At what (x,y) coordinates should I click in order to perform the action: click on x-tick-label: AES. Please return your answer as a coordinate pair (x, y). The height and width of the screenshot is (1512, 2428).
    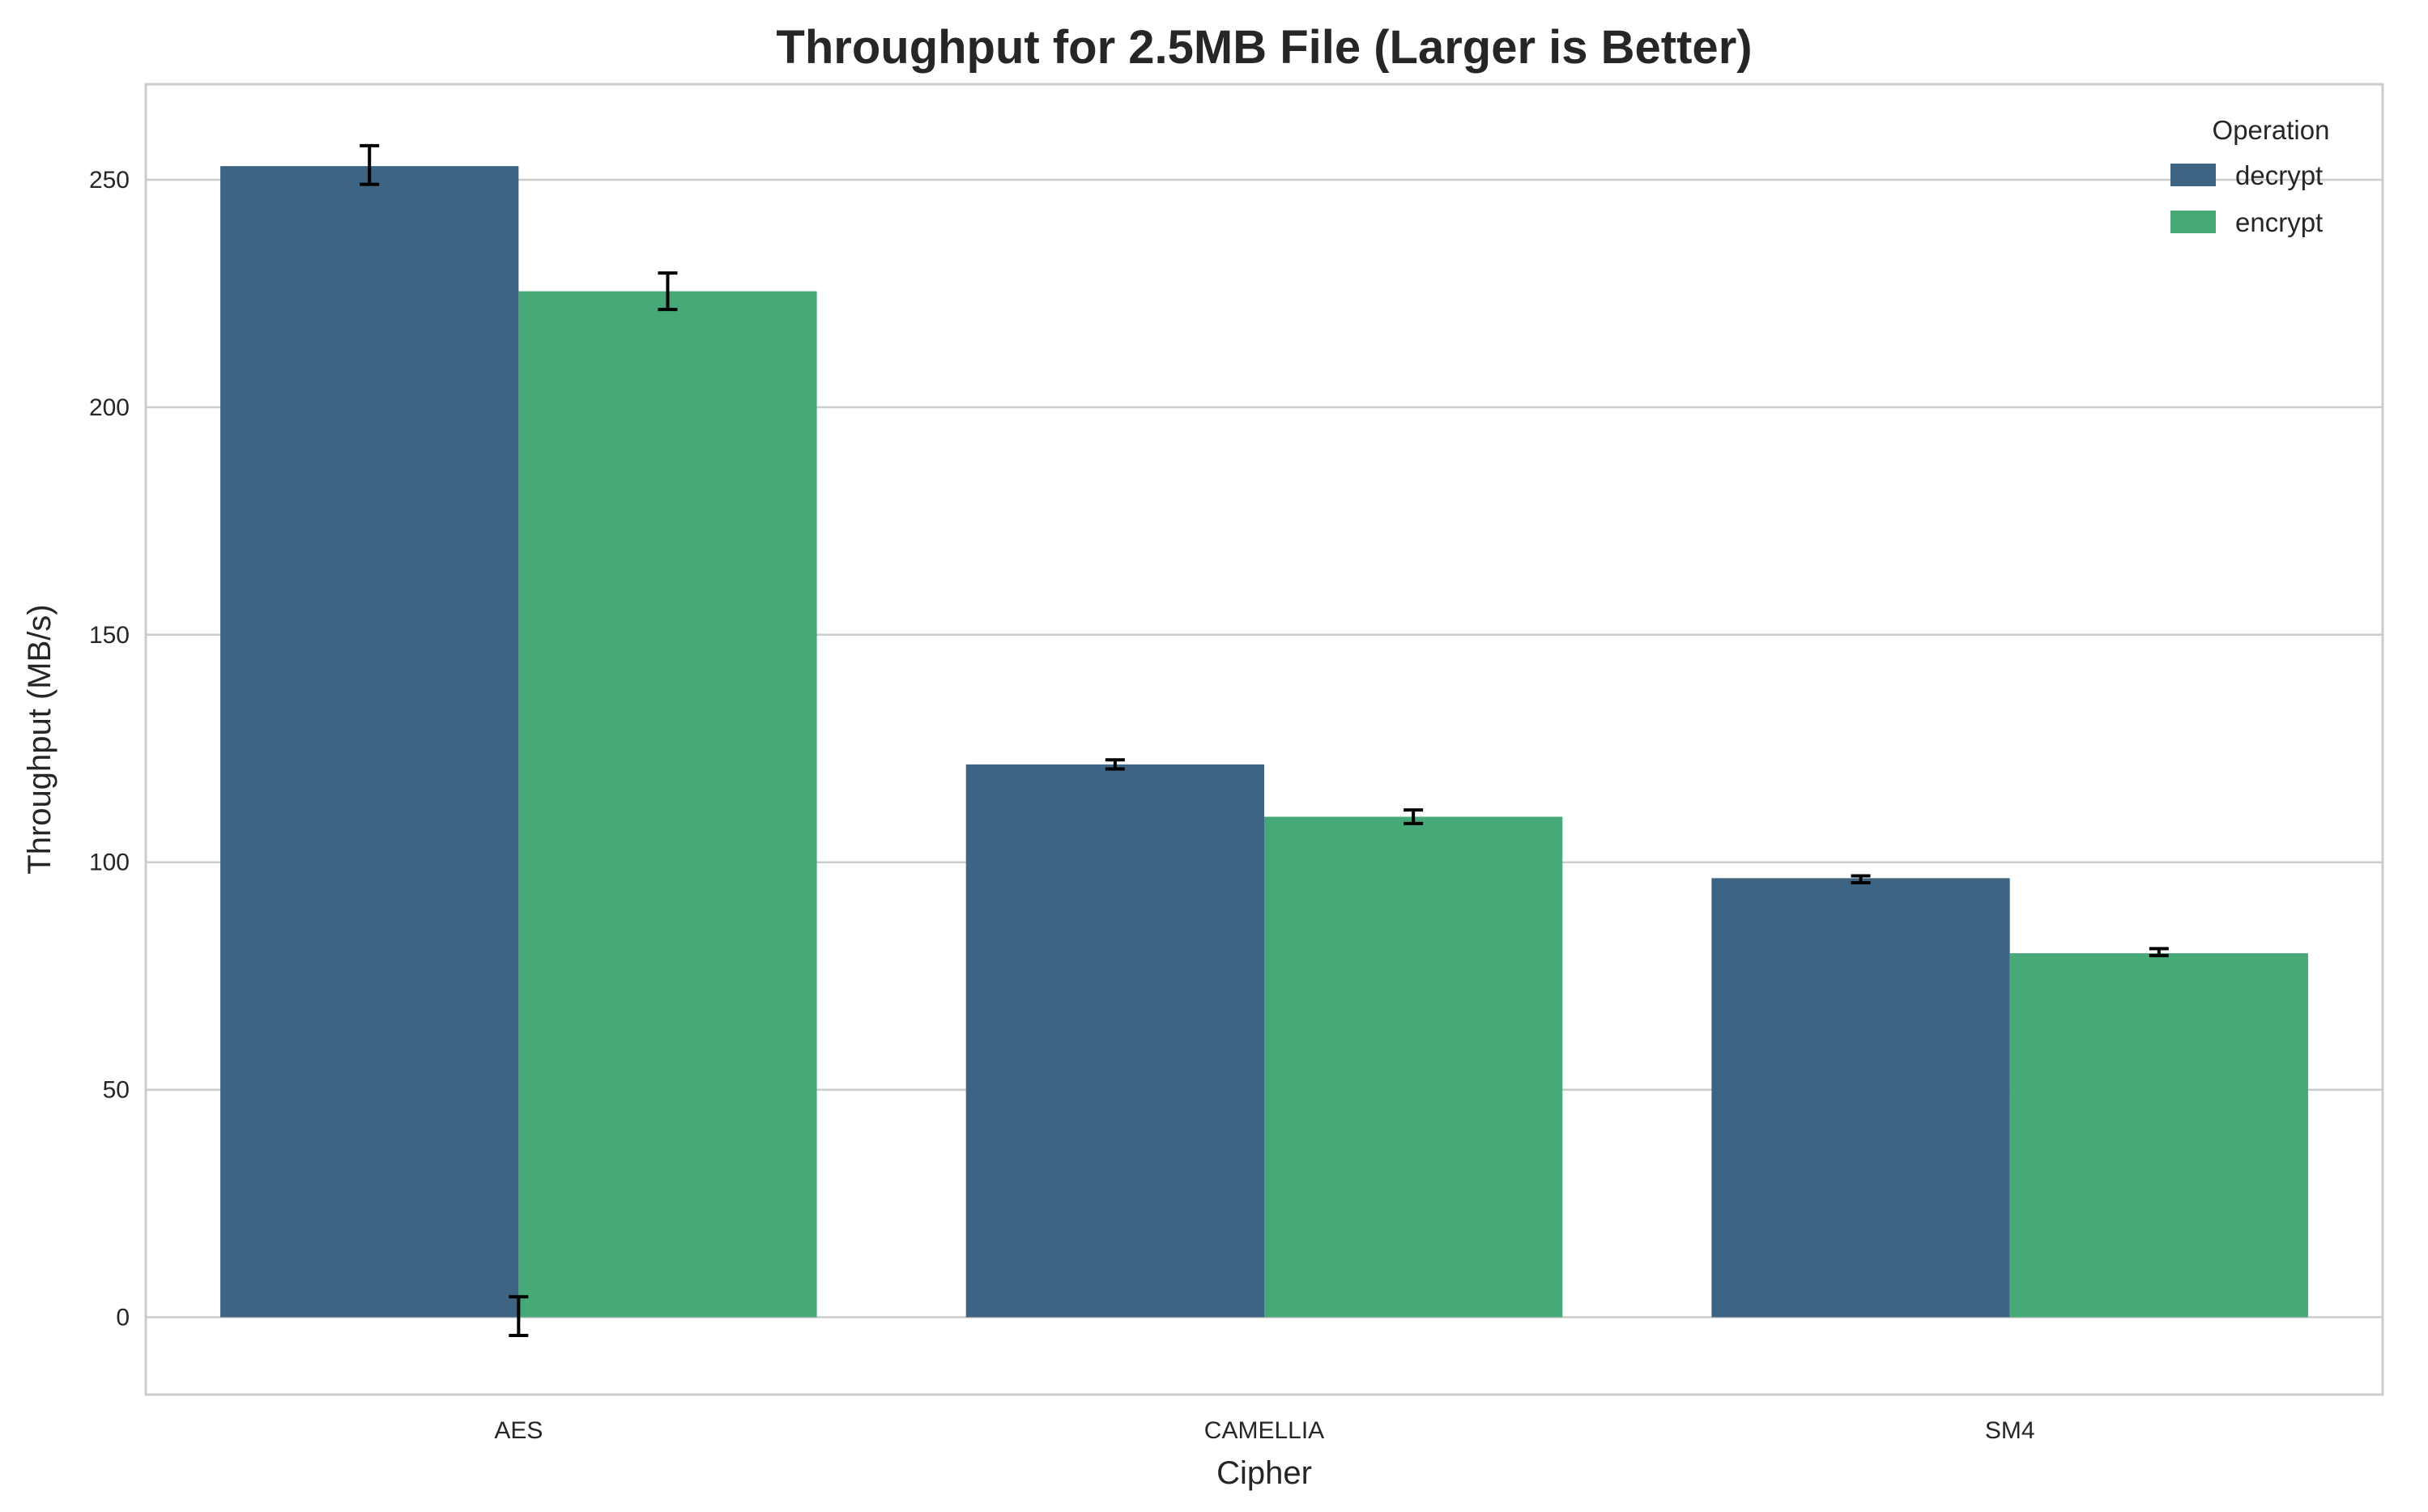
    Looking at the image, I should click on (519, 1430).